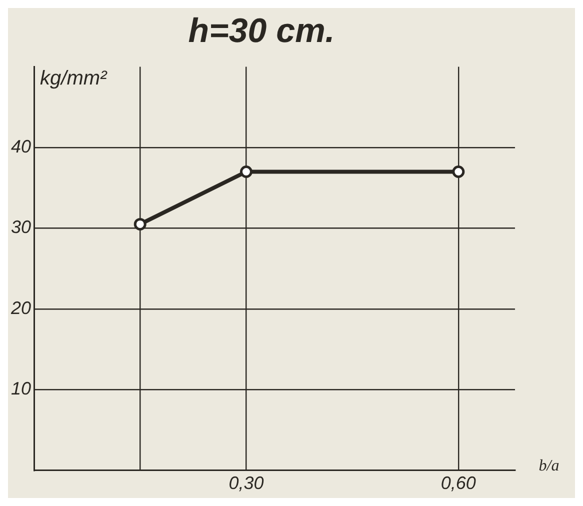  I want to click on y-tick-label: 20, so click(21, 308).